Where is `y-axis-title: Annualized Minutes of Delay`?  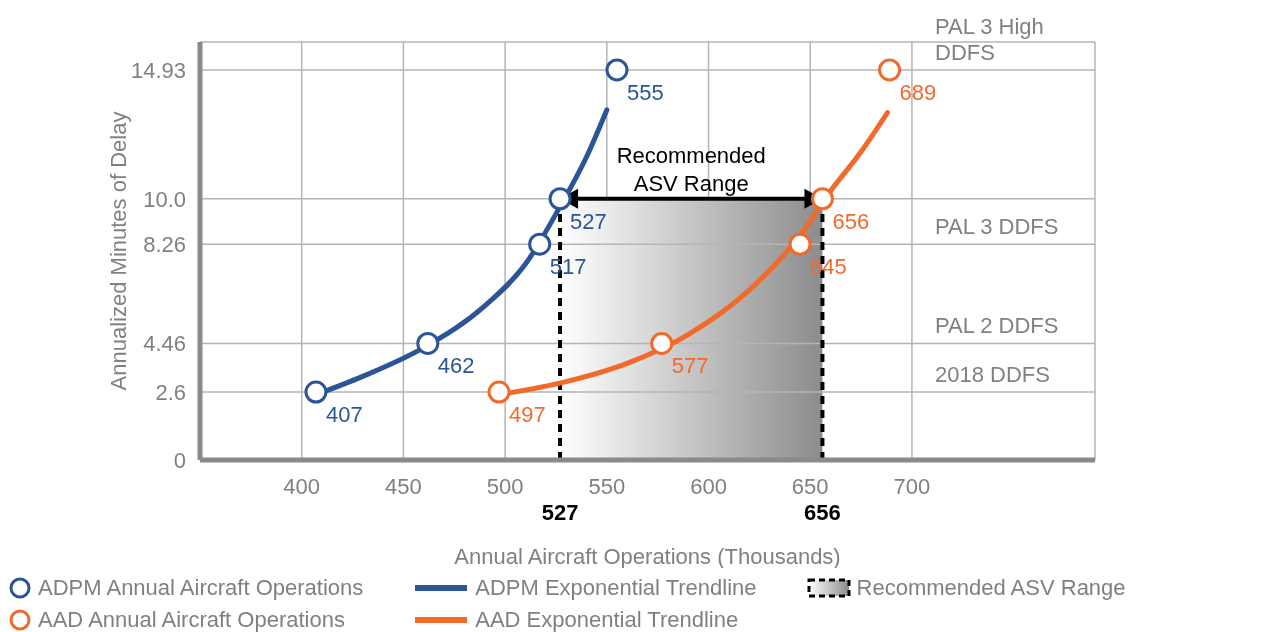 y-axis-title: Annualized Minutes of Delay is located at coordinates (118, 251).